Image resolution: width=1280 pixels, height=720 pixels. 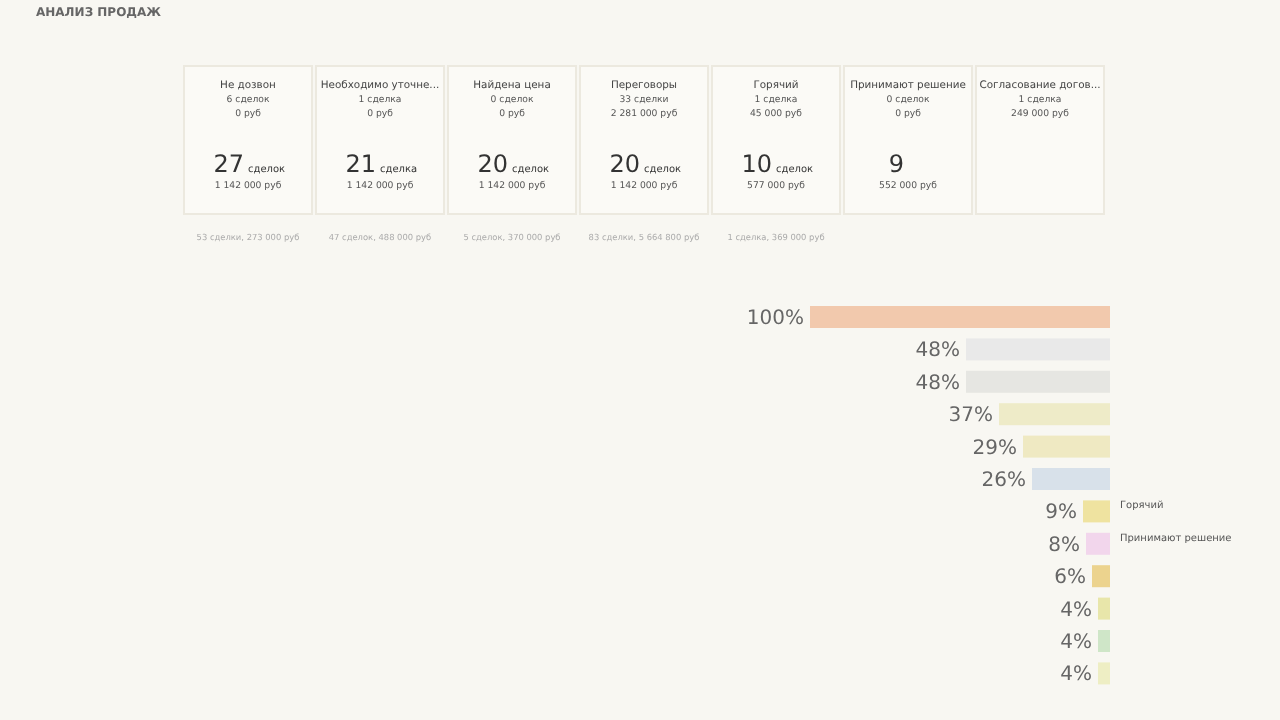 What do you see at coordinates (228, 164) in the screenshot?
I see `text: 27` at bounding box center [228, 164].